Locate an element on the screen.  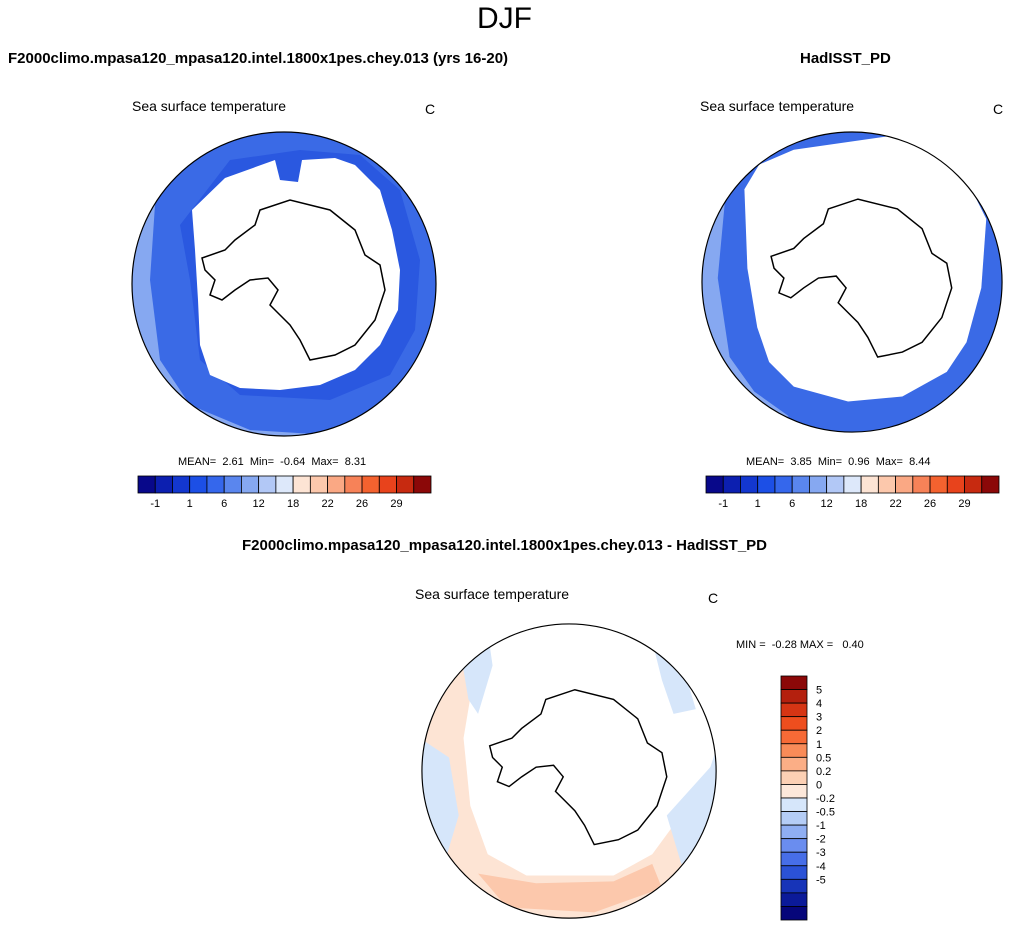
colorbar-tick-label: -0.5 is located at coordinates (825, 813).